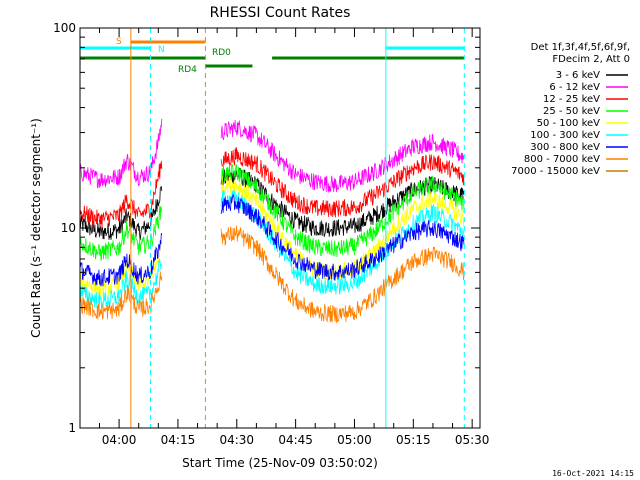 Image resolution: width=640 pixels, height=480 pixels. What do you see at coordinates (221, 53) in the screenshot?
I see `flag-label-rd0: RD0` at bounding box center [221, 53].